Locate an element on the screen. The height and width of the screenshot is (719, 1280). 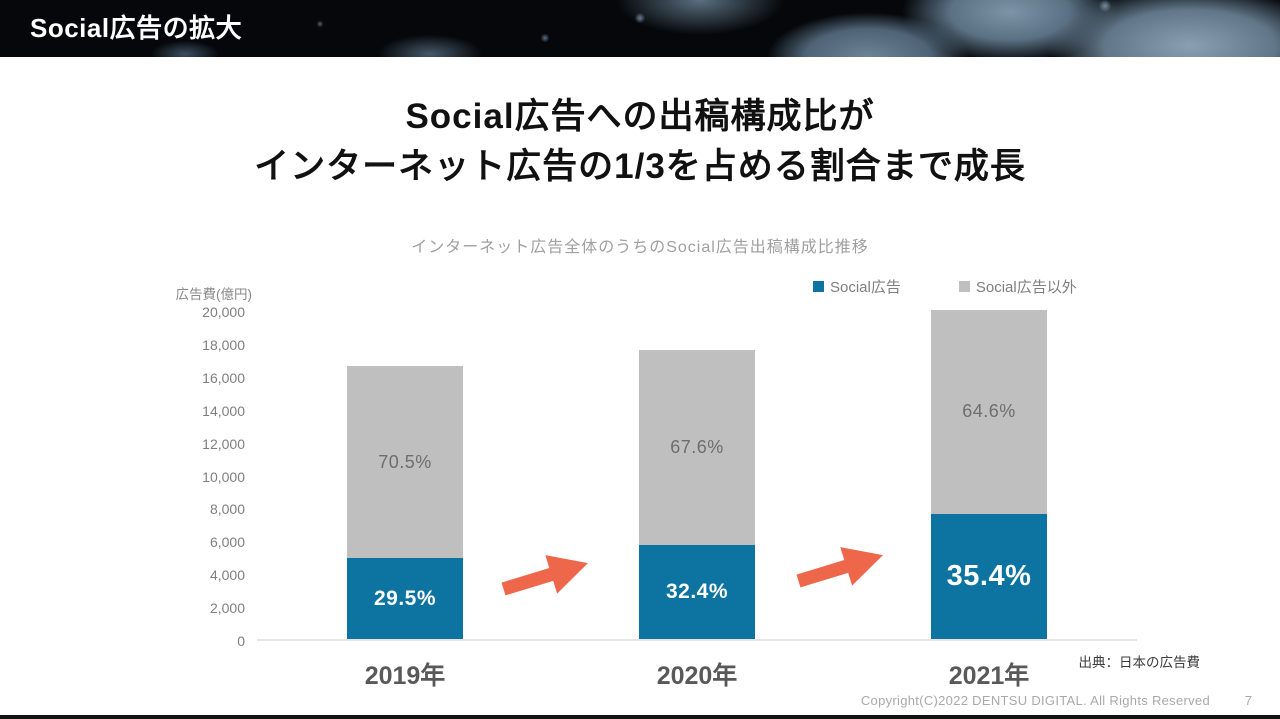
segment-label-social: 32.4% is located at coordinates (697, 592).